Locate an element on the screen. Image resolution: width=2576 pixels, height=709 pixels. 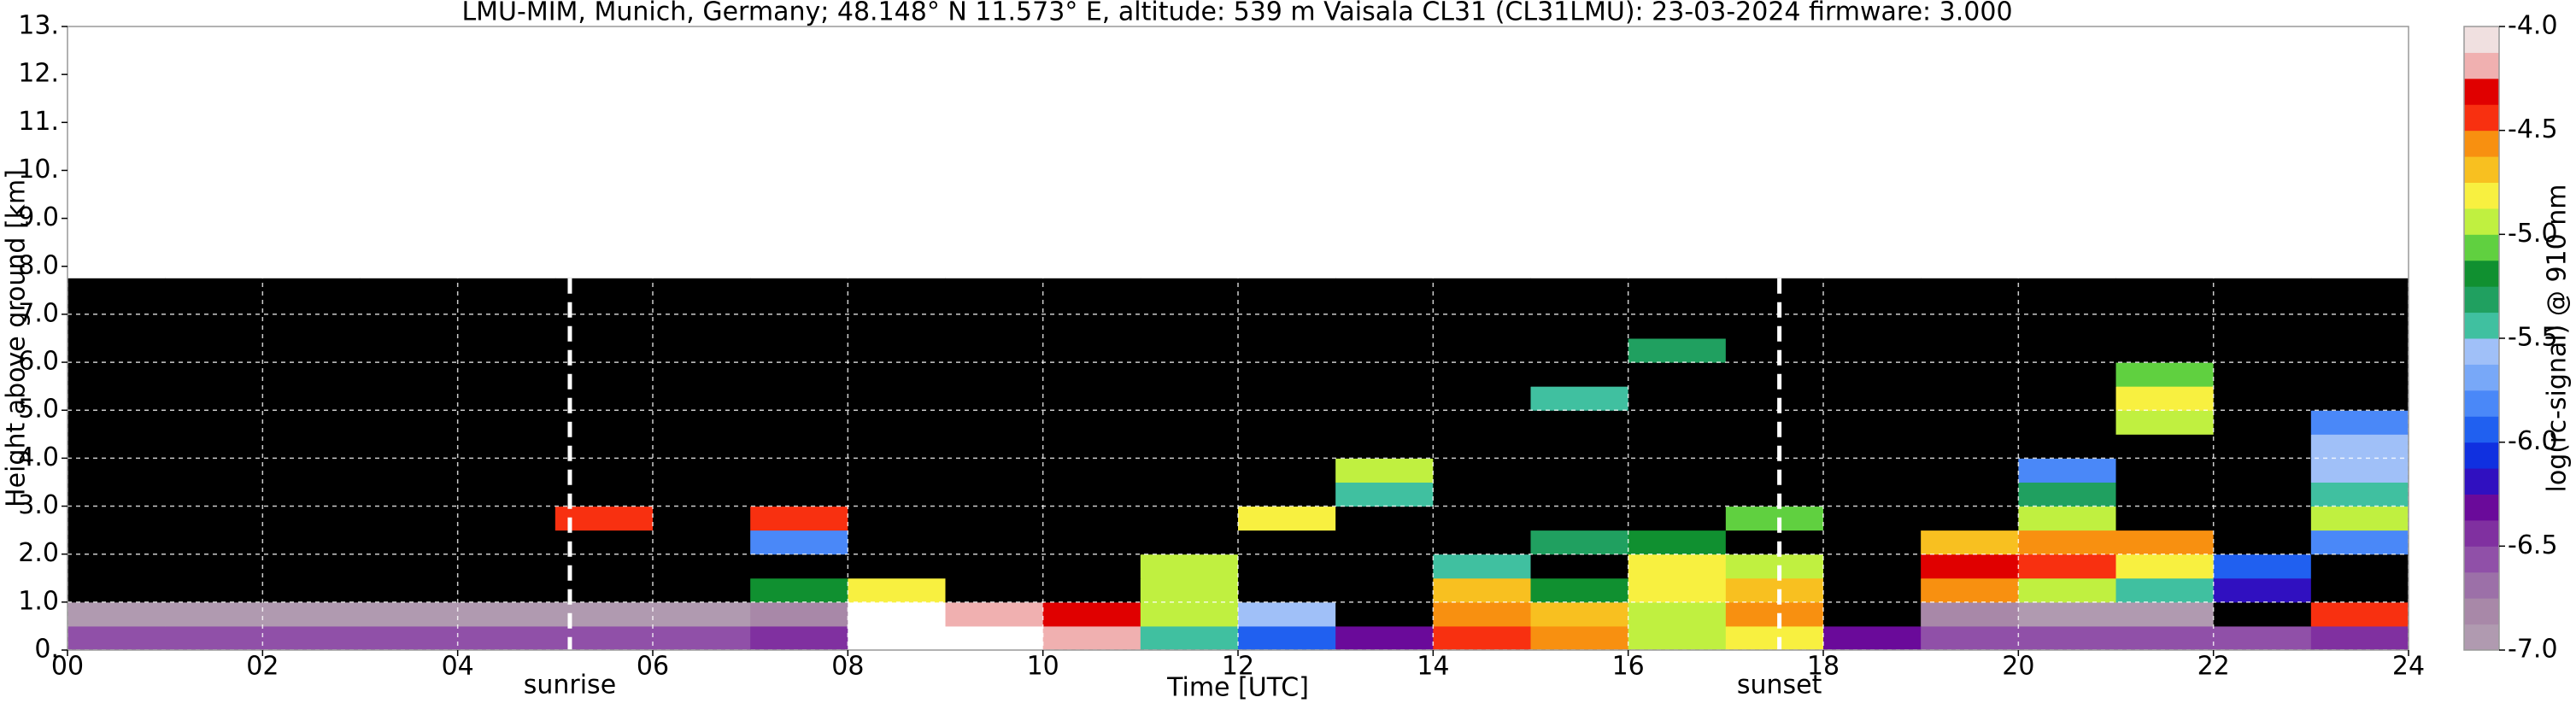
y-tick-label: 9.0 is located at coordinates (38, 217).